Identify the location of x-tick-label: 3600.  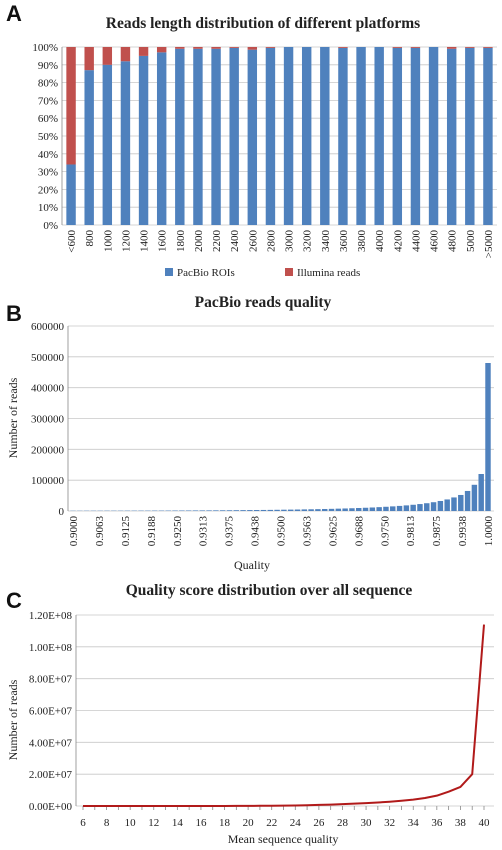
(344, 241).